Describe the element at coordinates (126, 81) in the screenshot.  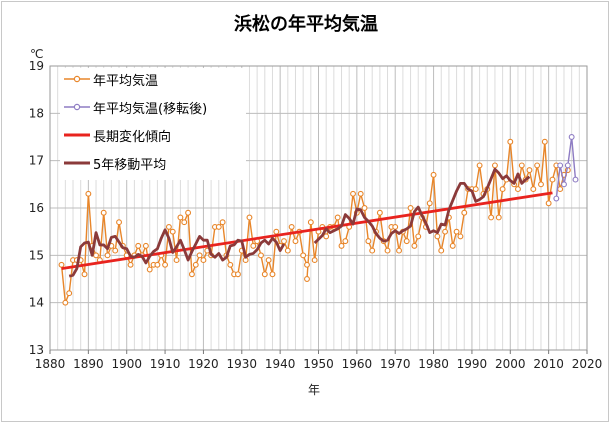
I see `legend-label: 年平均気温` at that location.